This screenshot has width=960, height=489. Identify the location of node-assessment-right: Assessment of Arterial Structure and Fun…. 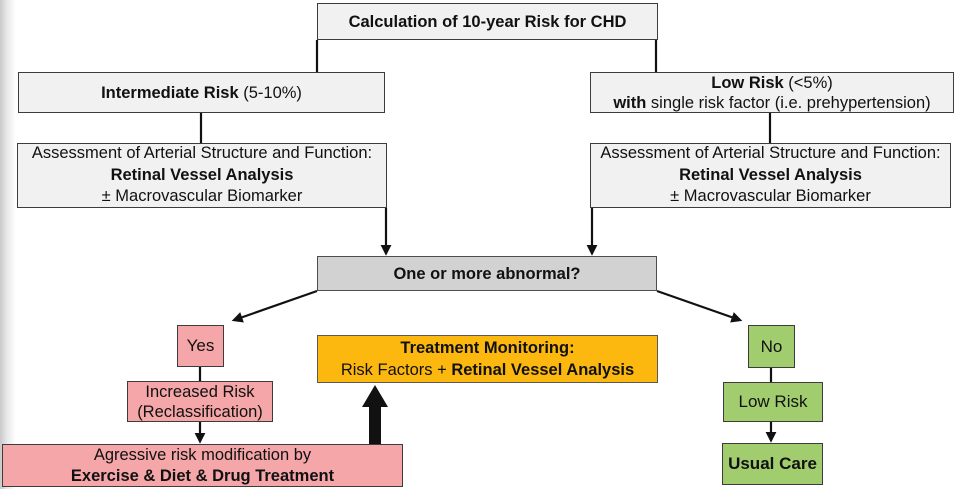
(770, 175).